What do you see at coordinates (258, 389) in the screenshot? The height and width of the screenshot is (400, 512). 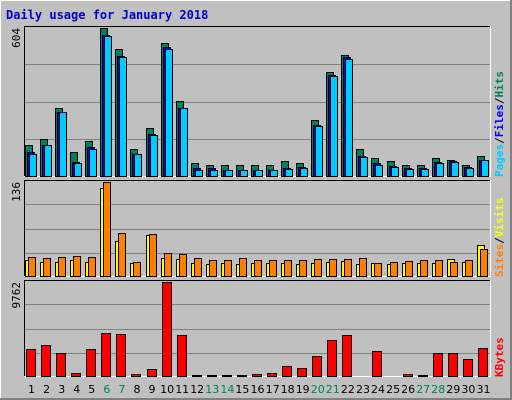 I see `x-tick-label-day-16: 16` at bounding box center [258, 389].